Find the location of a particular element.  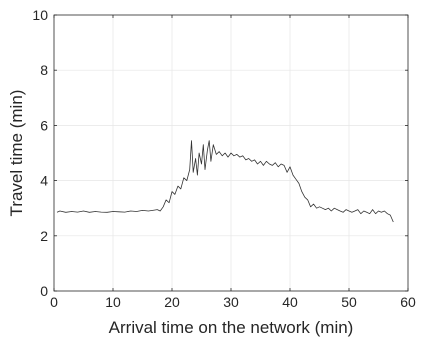

x-tick-label: 10 is located at coordinates (113, 302).